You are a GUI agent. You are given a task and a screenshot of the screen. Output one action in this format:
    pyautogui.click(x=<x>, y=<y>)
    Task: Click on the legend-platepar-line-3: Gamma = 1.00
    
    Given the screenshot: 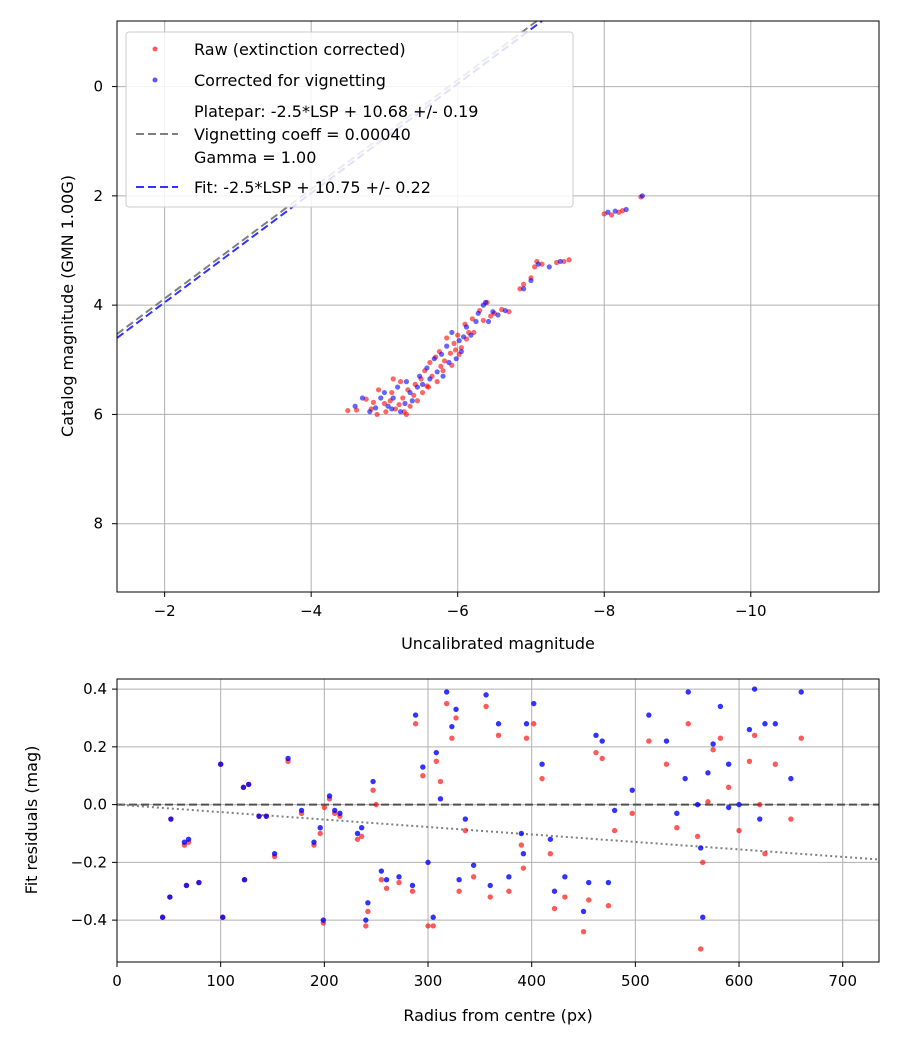 What is the action you would take?
    pyautogui.click(x=255, y=157)
    